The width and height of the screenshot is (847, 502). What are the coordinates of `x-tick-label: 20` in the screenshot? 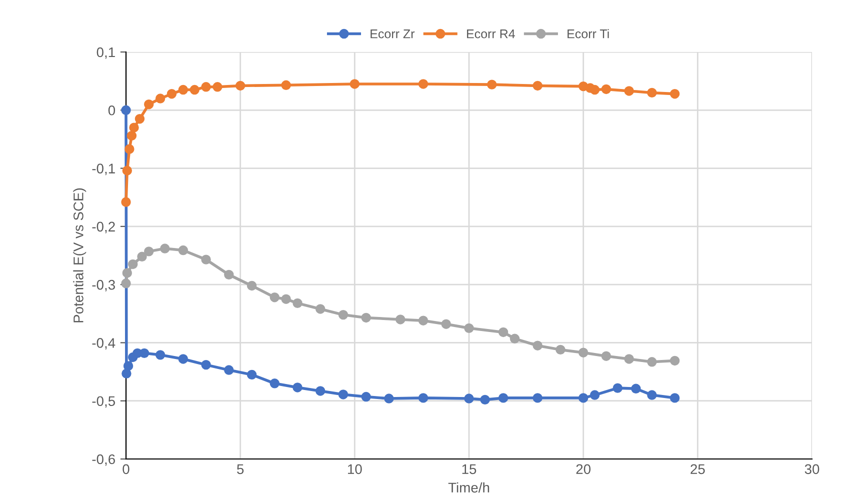 It's located at (583, 469).